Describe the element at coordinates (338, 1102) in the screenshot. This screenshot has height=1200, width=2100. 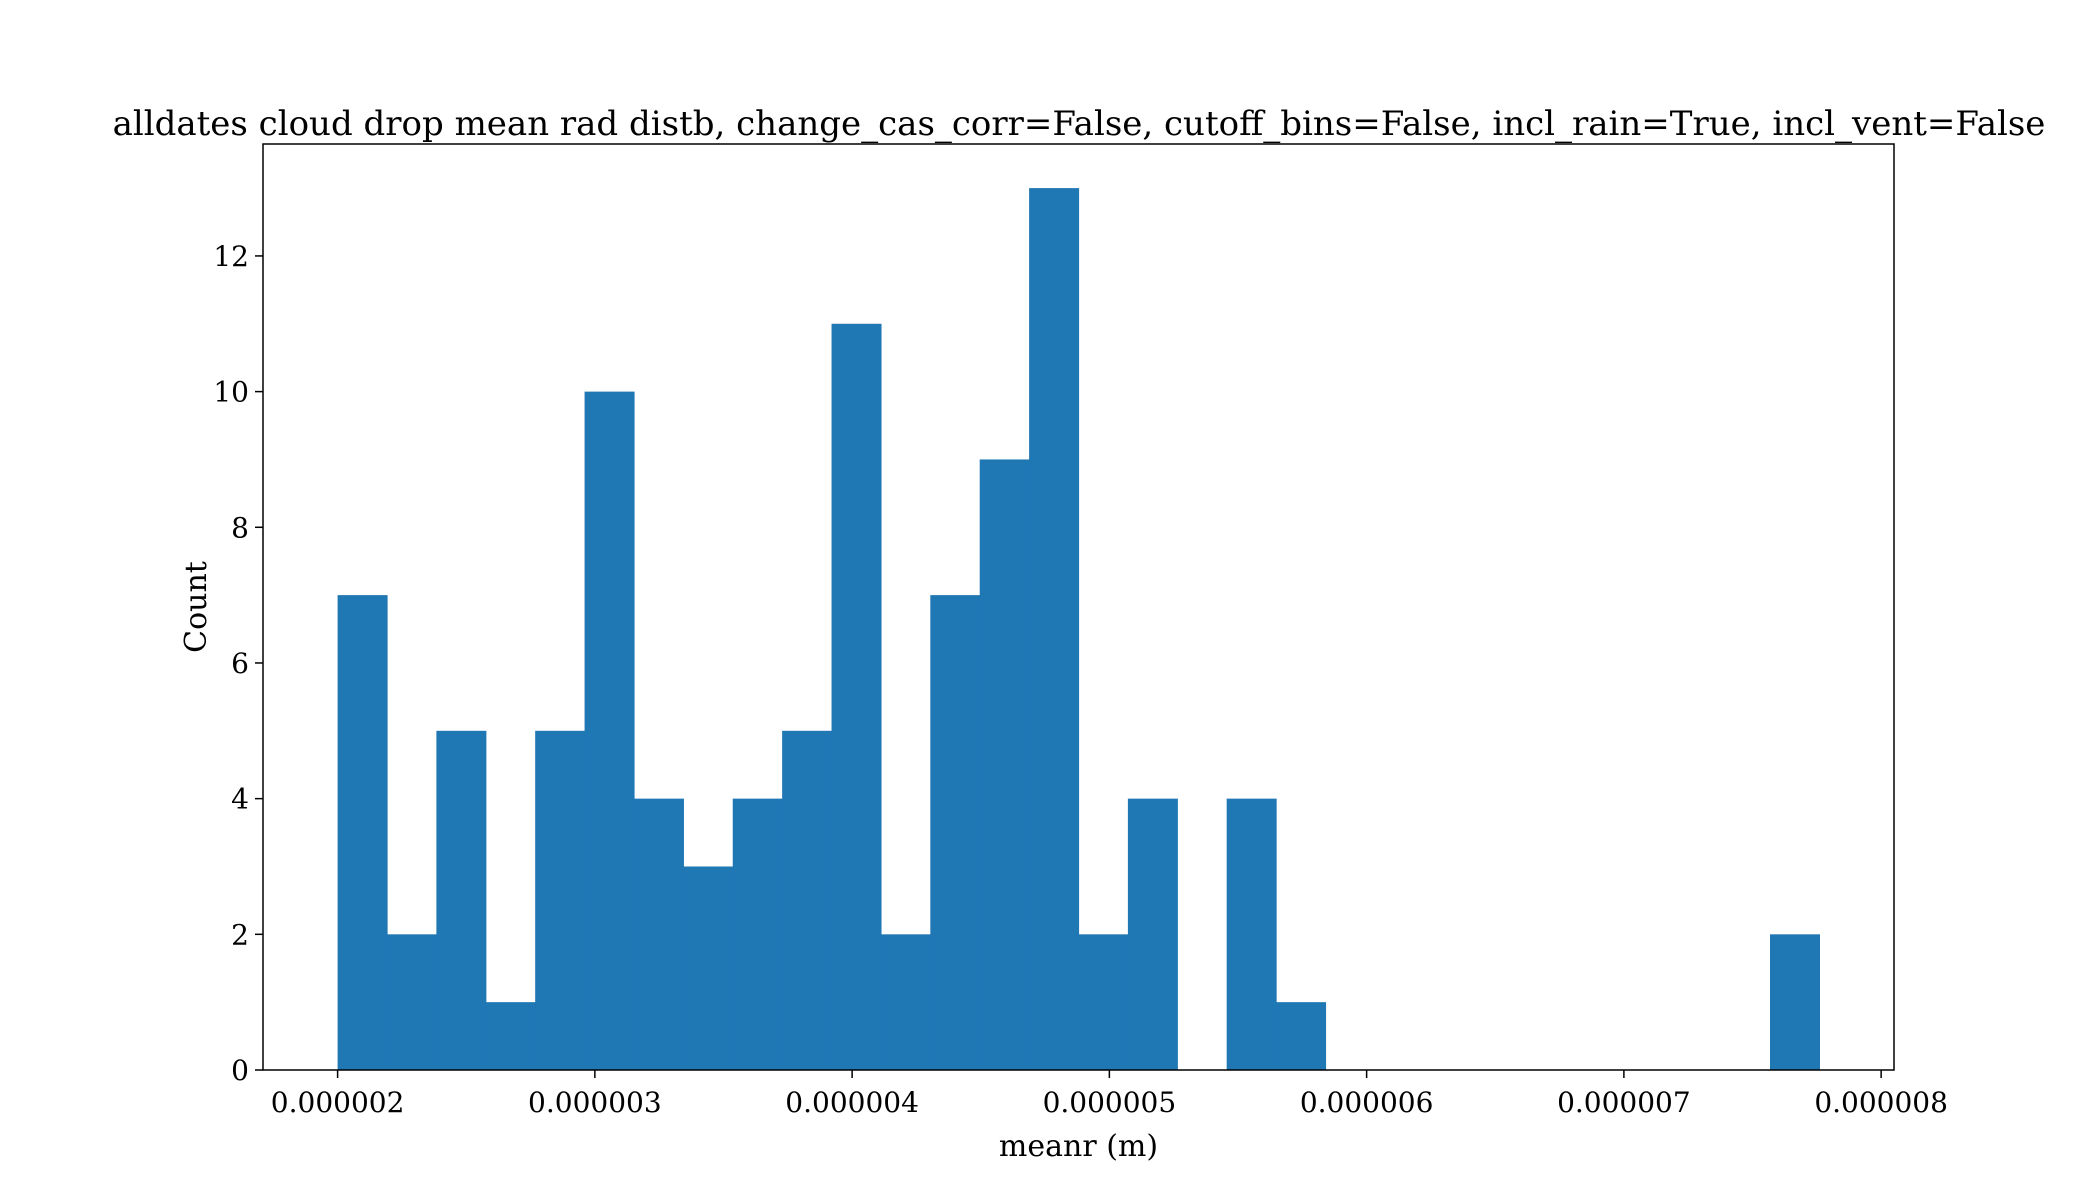
I see `x-tick-label: 0.000002` at that location.